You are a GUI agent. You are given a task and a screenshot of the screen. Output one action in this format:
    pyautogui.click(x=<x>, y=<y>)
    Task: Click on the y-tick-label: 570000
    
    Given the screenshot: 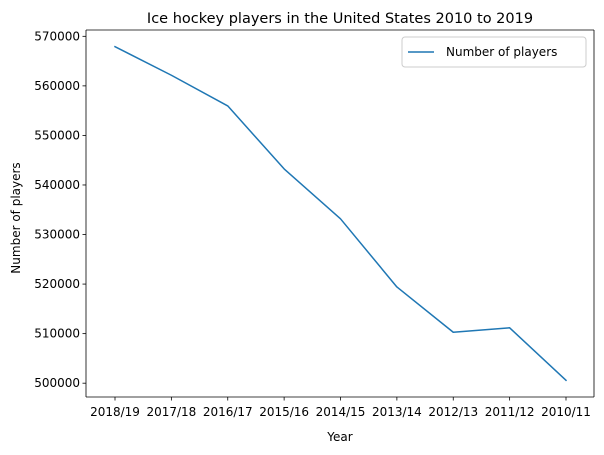 What is the action you would take?
    pyautogui.click(x=57, y=36)
    